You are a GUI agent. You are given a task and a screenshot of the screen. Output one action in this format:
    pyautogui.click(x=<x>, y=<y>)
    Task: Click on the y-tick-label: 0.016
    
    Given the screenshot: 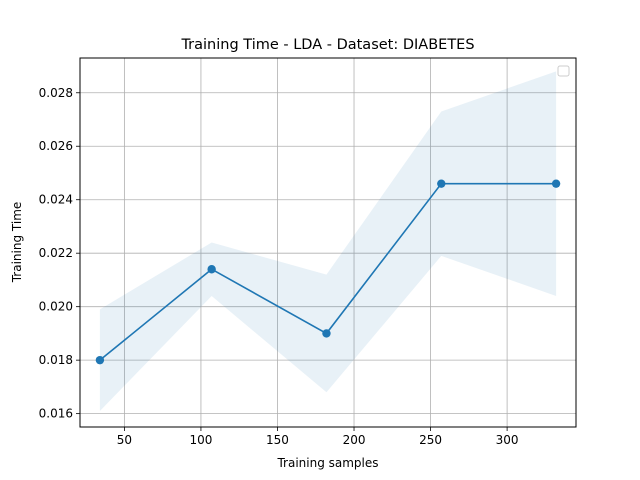 What is the action you would take?
    pyautogui.click(x=56, y=414)
    